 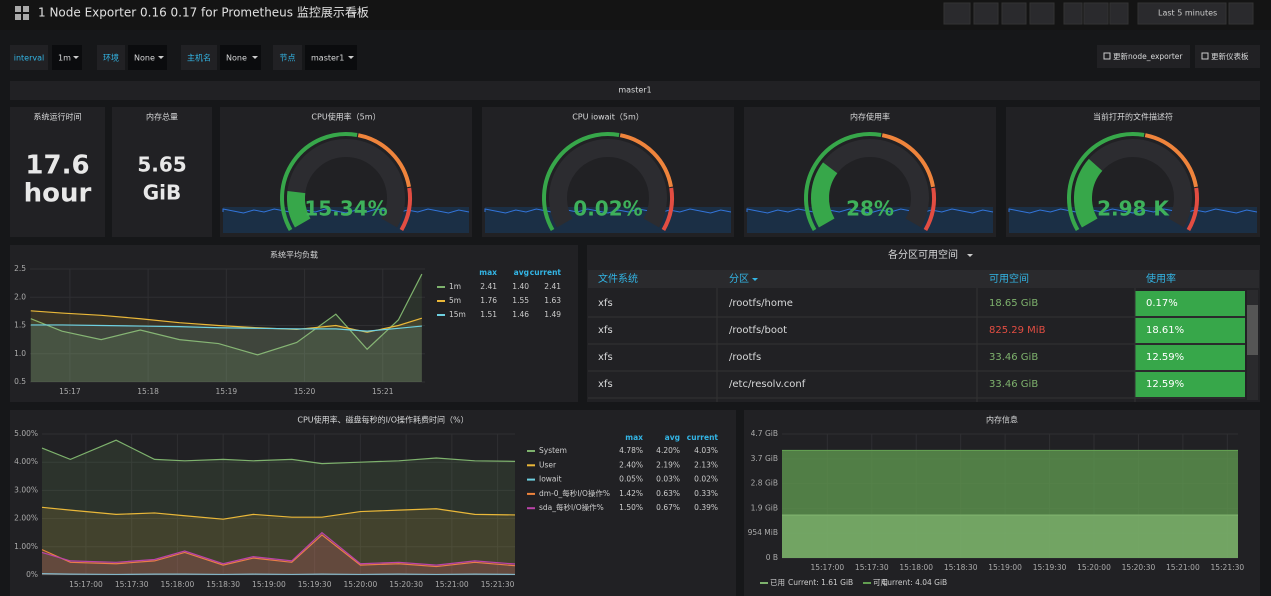 I want to click on legend-name: System, so click(x=553, y=450).